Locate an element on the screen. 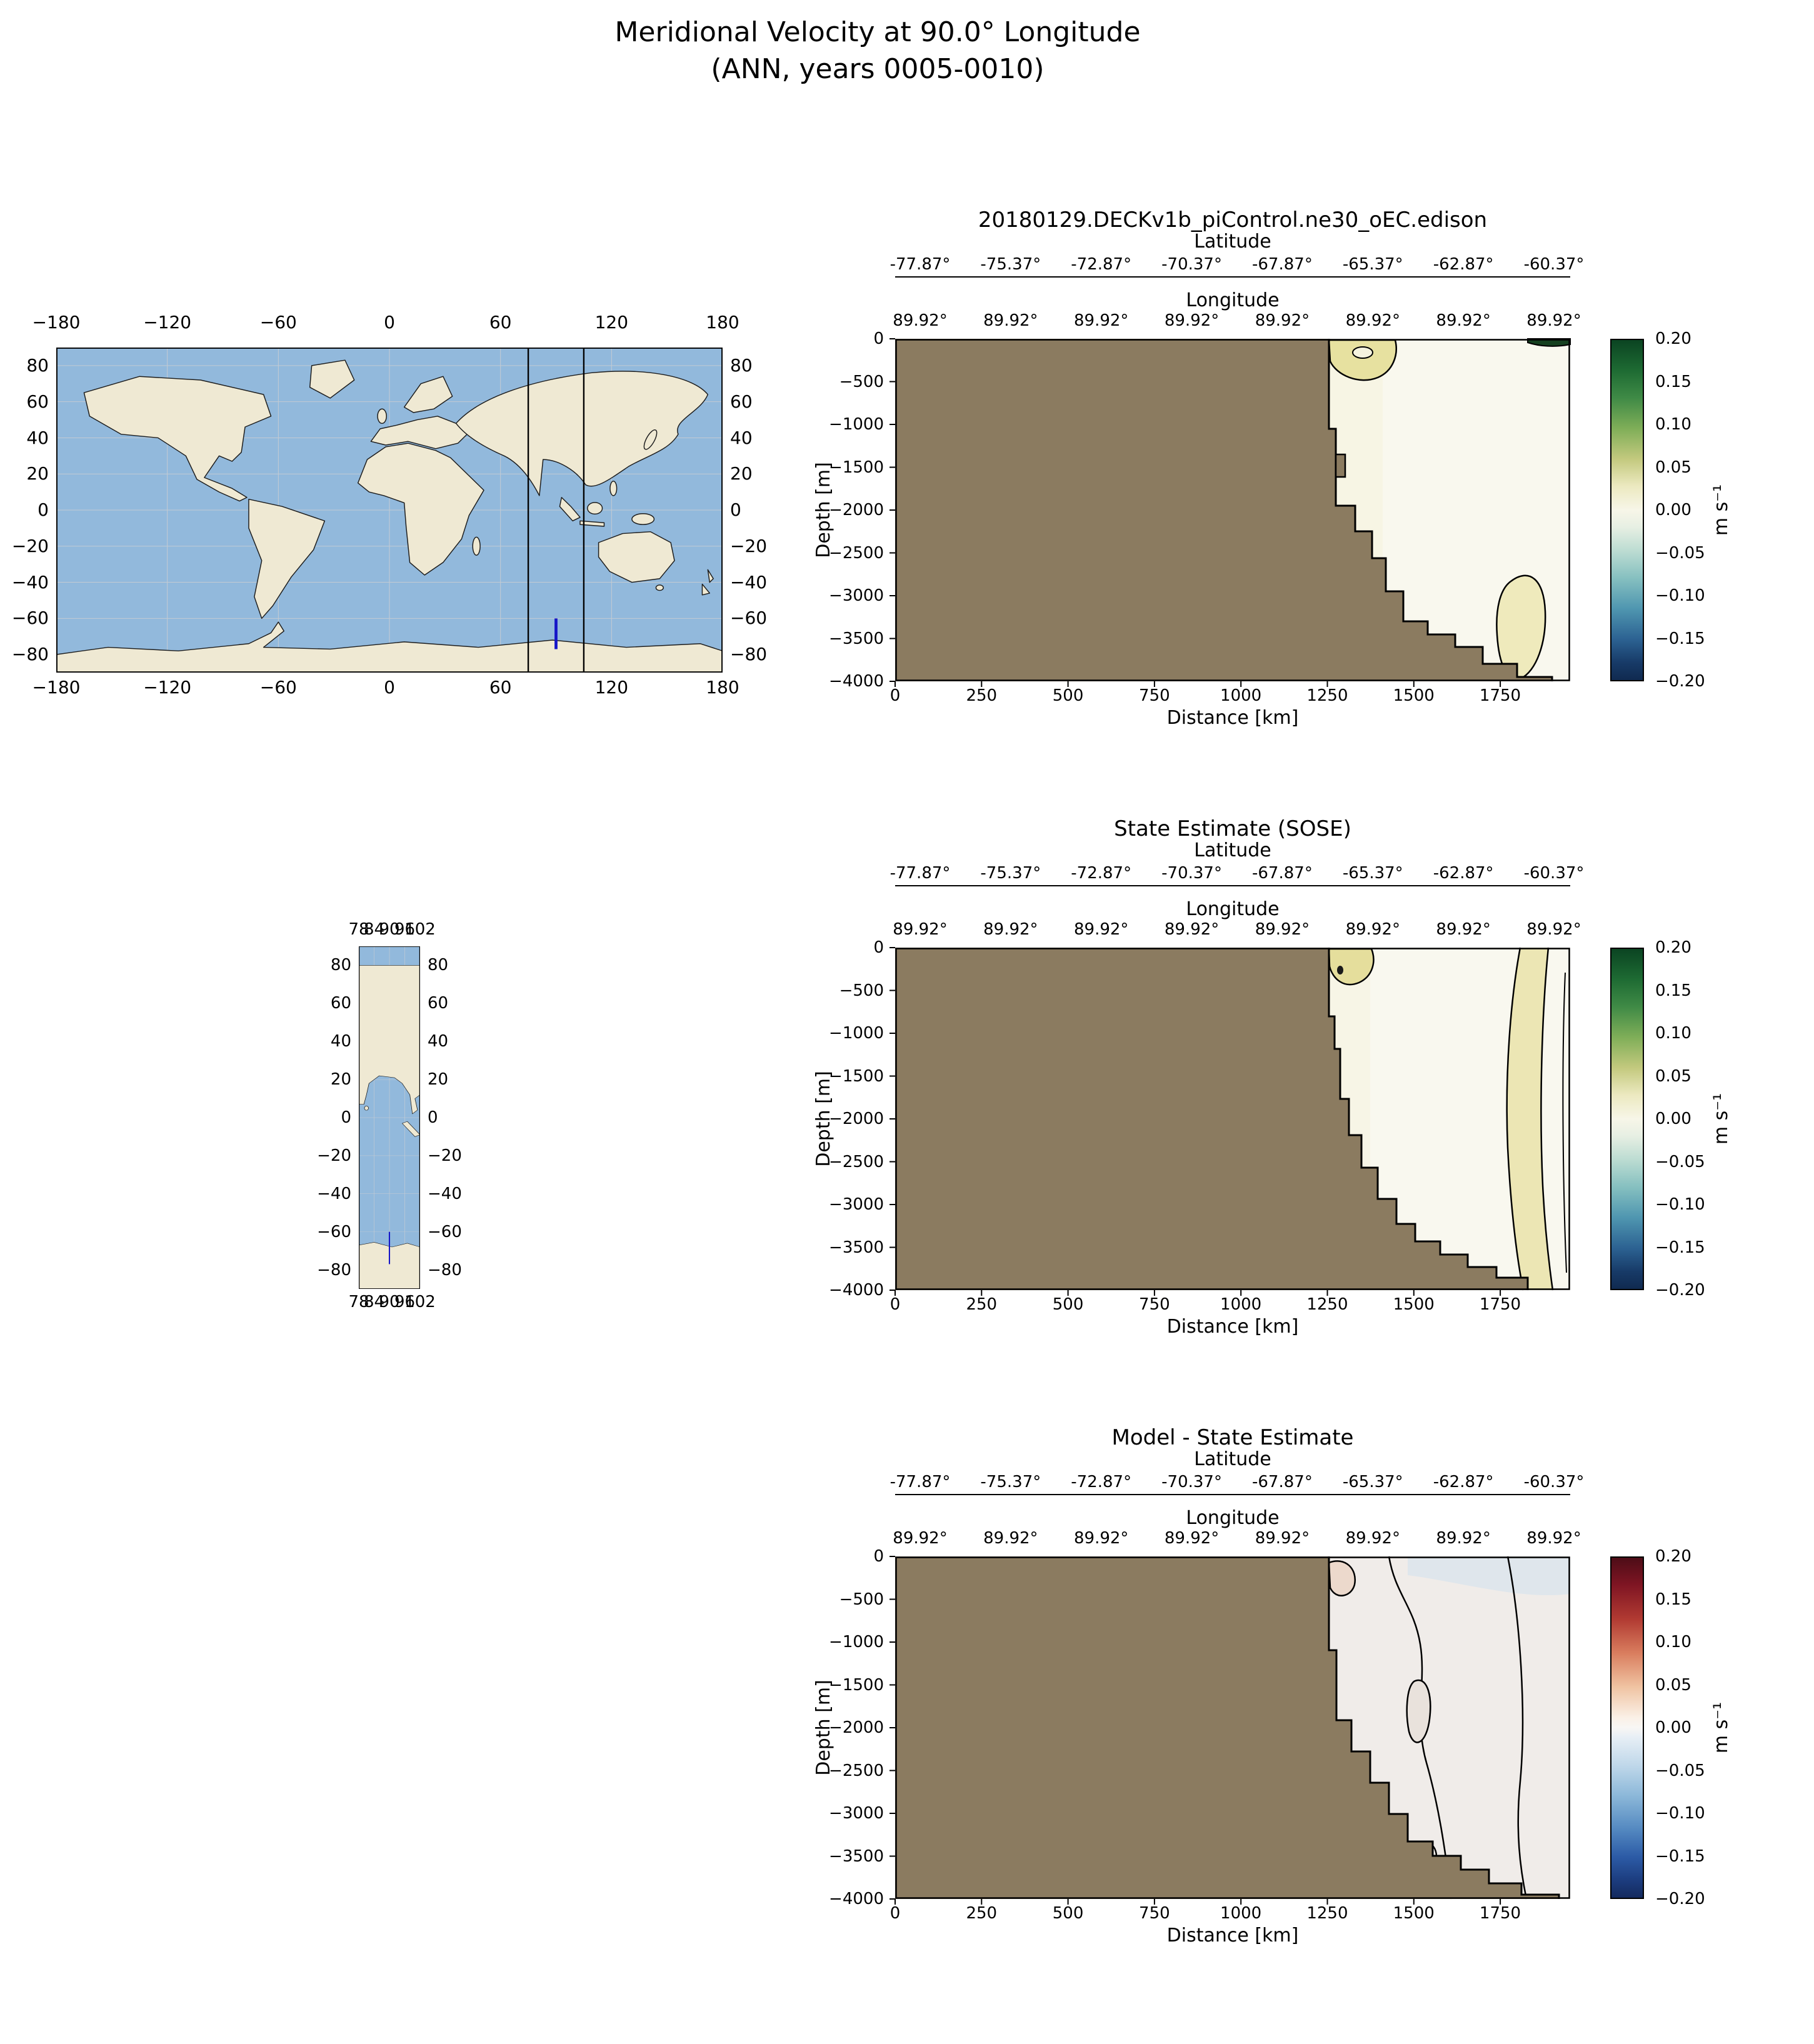 Image resolution: width=1814 pixels, height=2044 pixels. distance-tick-label: 1250 is located at coordinates (1327, 1304).